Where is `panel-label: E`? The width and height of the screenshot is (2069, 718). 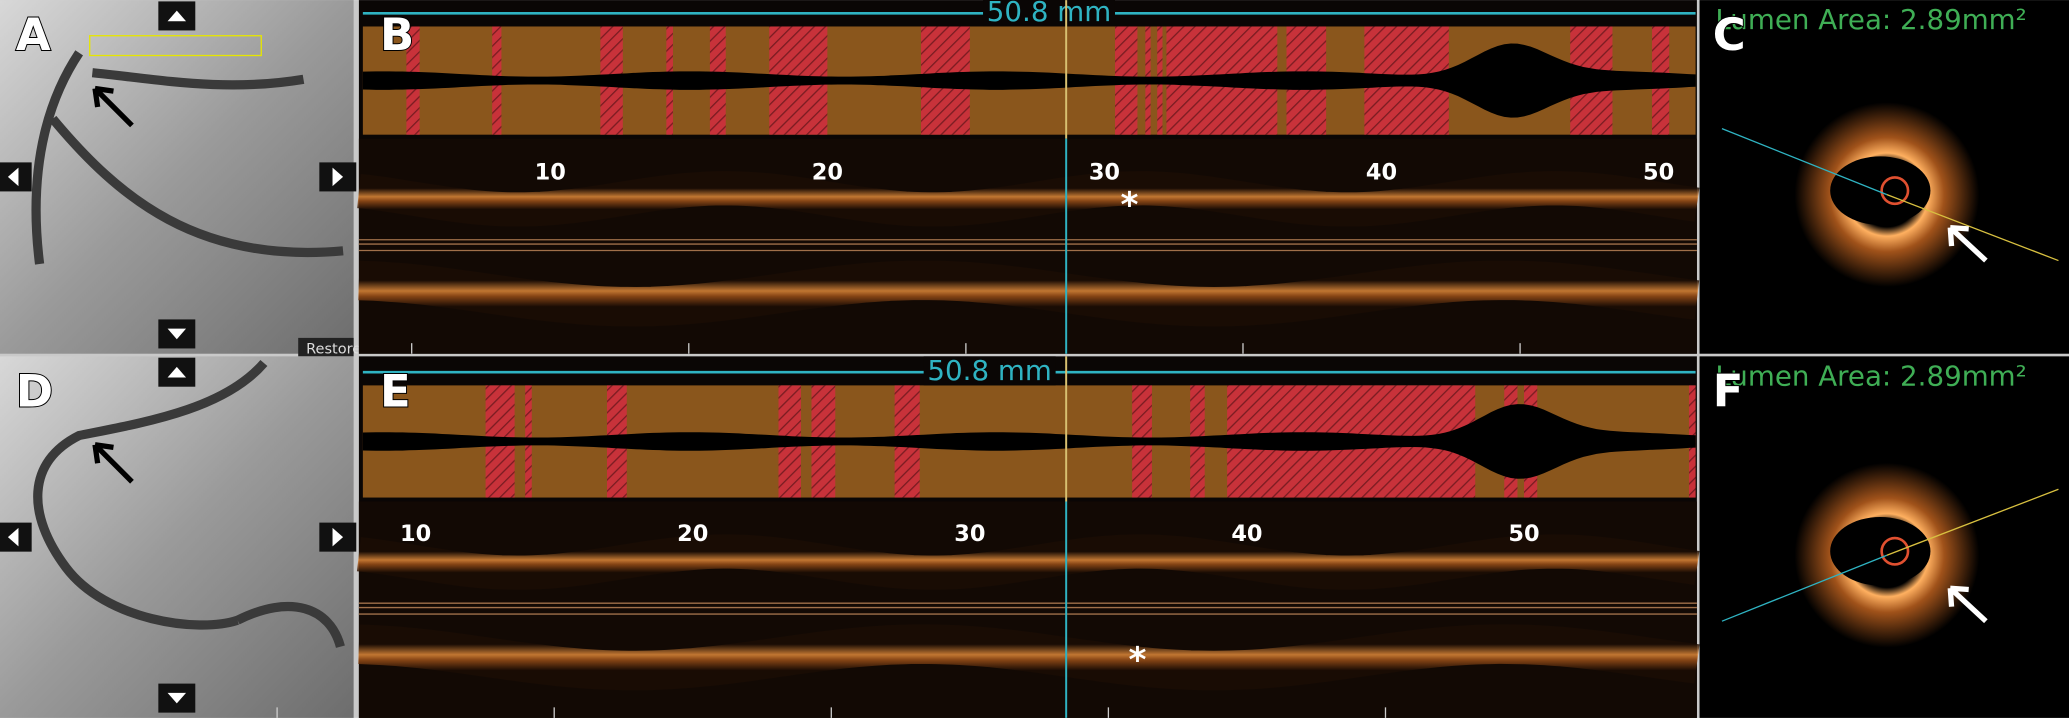
panel-label: E is located at coordinates (395, 391).